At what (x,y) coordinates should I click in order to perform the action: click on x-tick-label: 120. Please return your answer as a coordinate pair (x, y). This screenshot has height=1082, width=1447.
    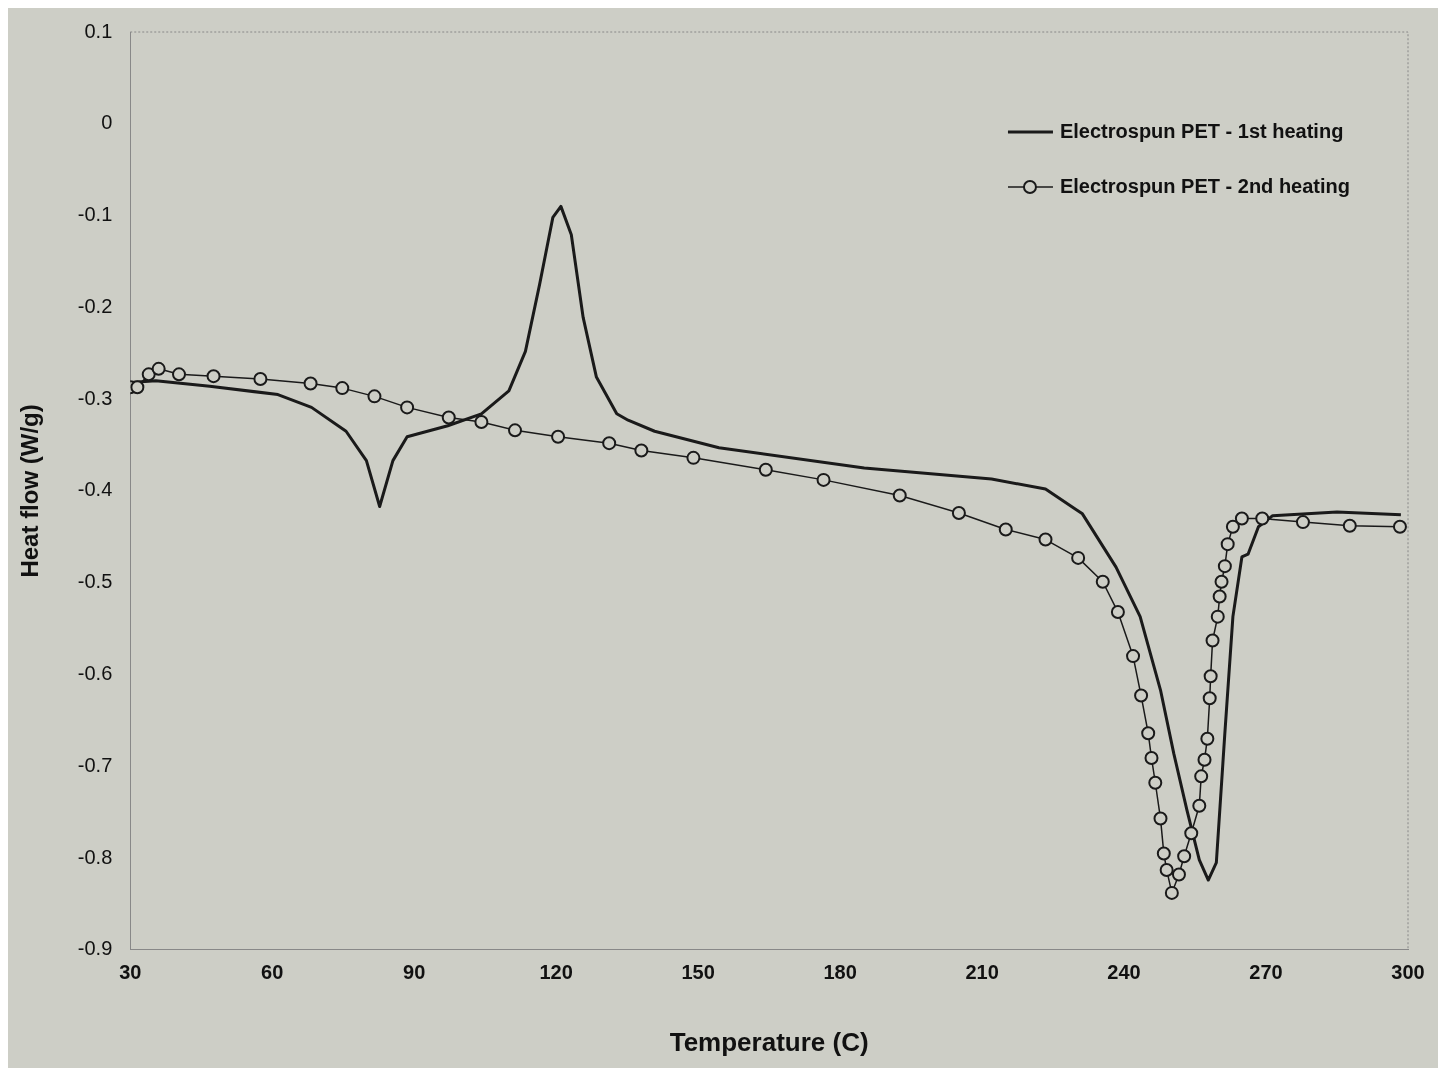
    Looking at the image, I should click on (556, 972).